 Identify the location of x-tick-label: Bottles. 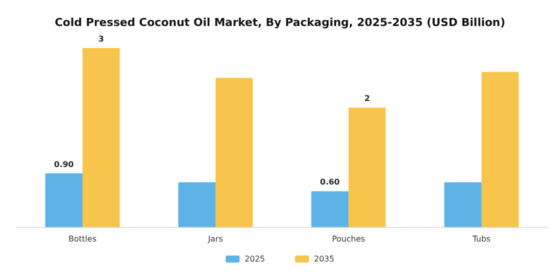
(82, 239).